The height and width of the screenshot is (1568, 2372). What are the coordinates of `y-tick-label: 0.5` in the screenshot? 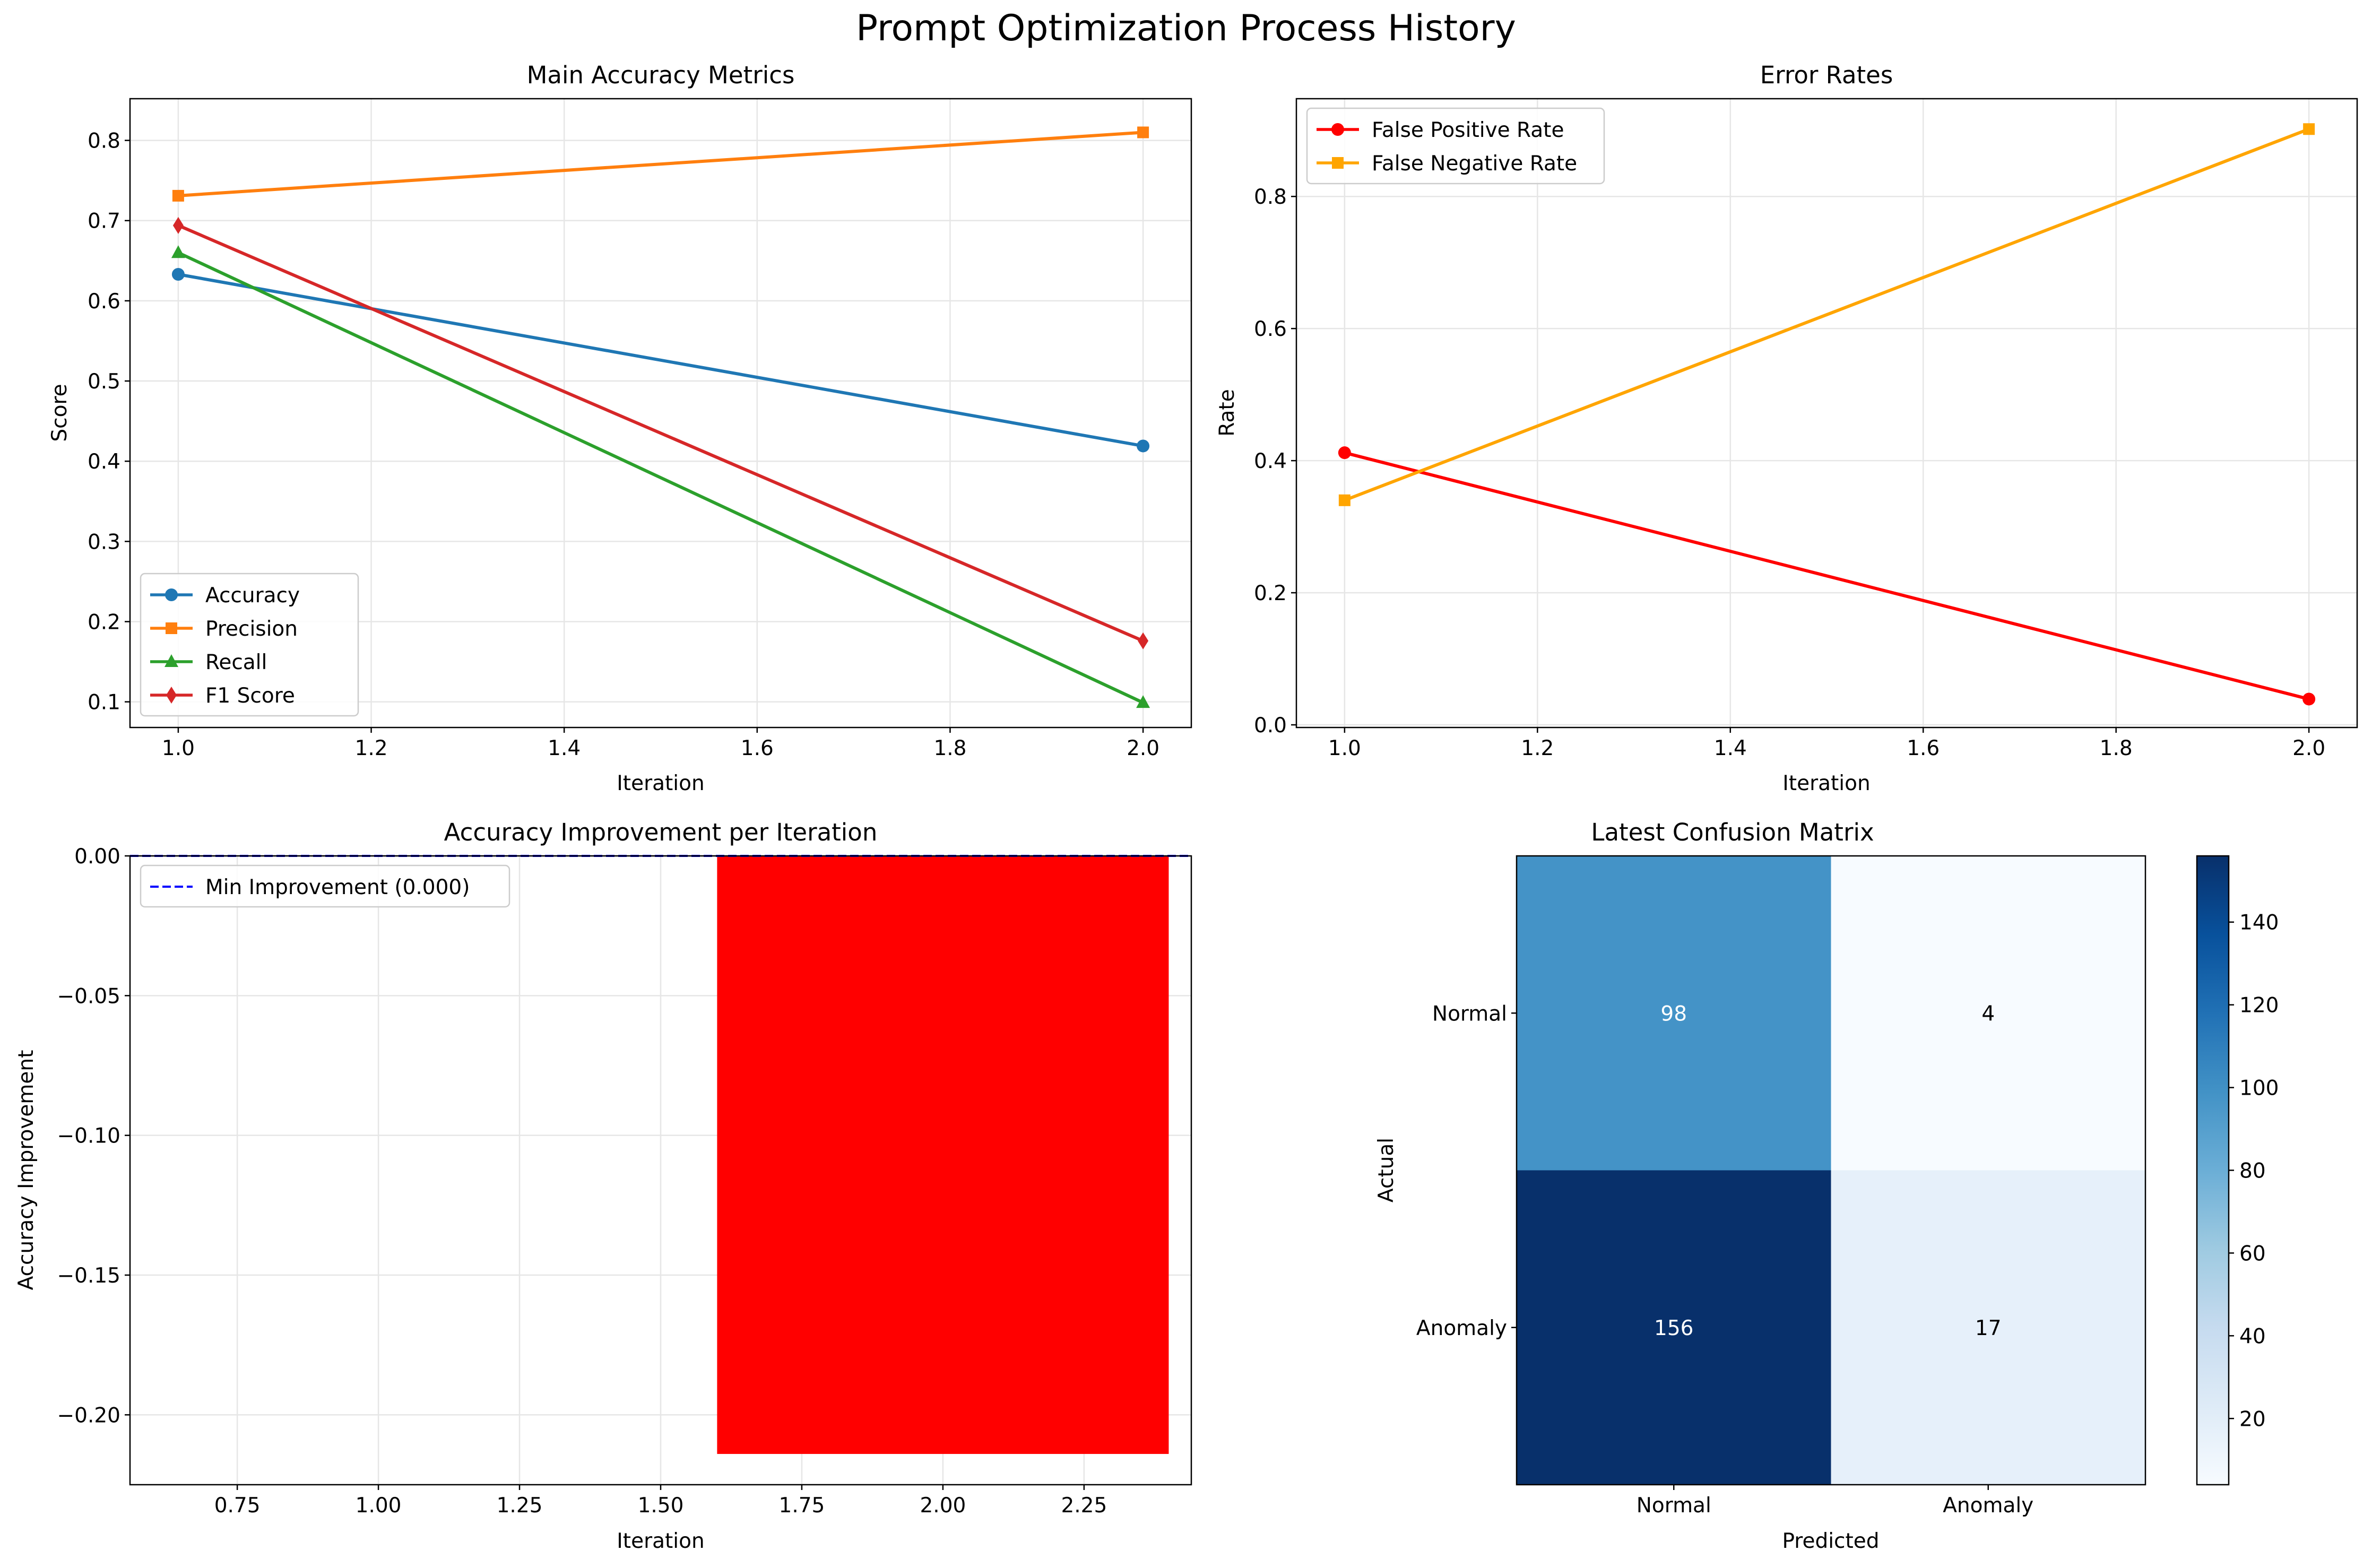 It's located at (104, 382).